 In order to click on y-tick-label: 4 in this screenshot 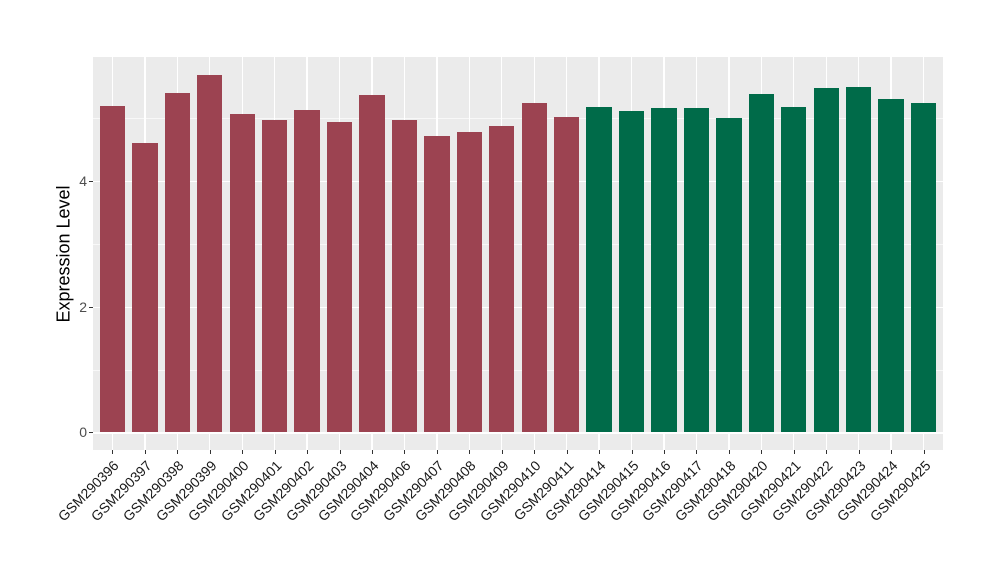, I will do `click(83, 180)`.